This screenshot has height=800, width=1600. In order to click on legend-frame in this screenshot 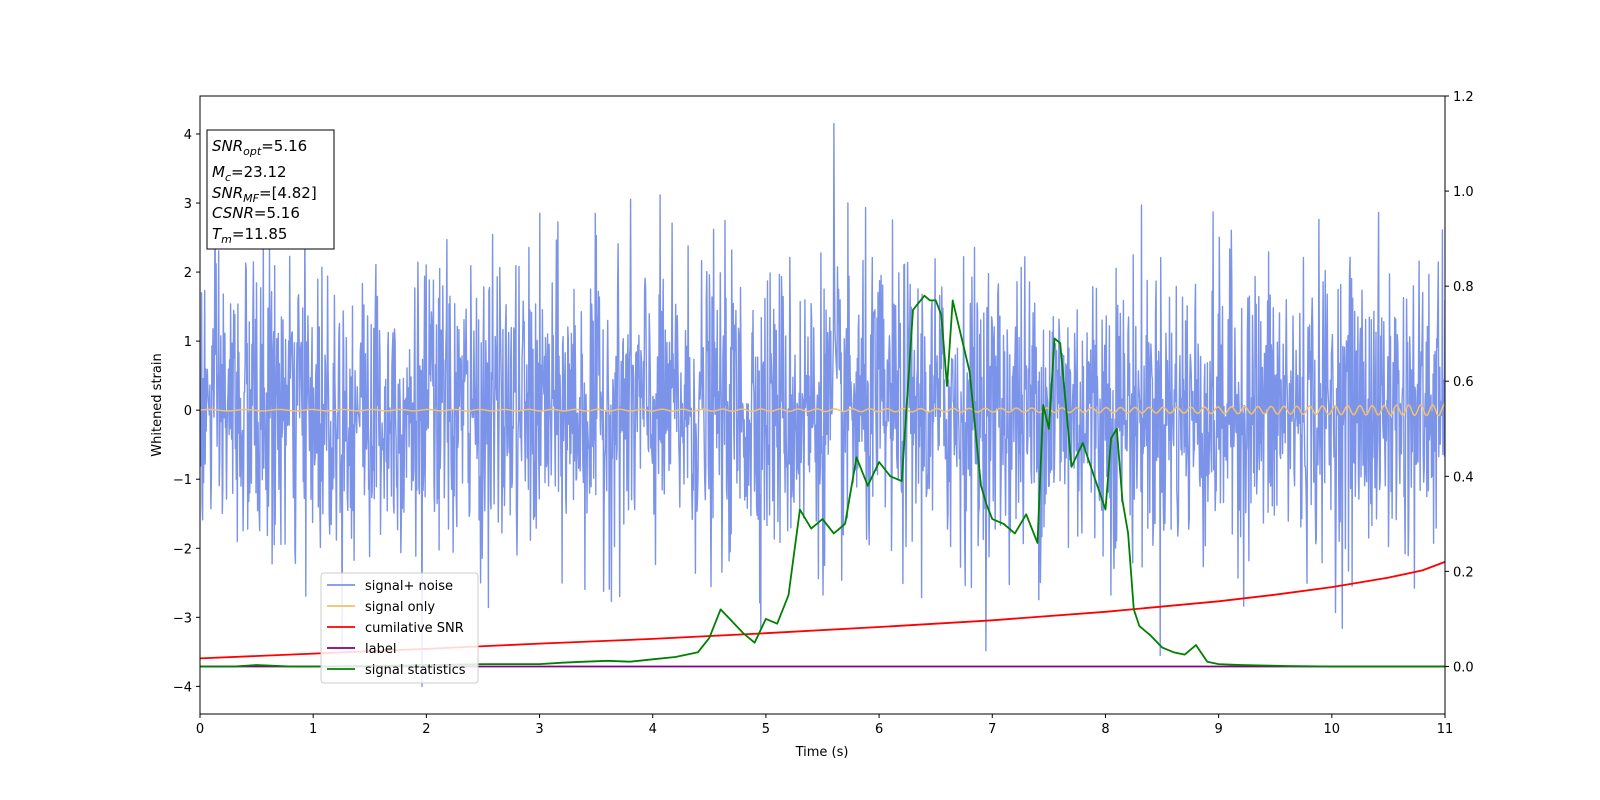, I will do `click(399, 628)`.